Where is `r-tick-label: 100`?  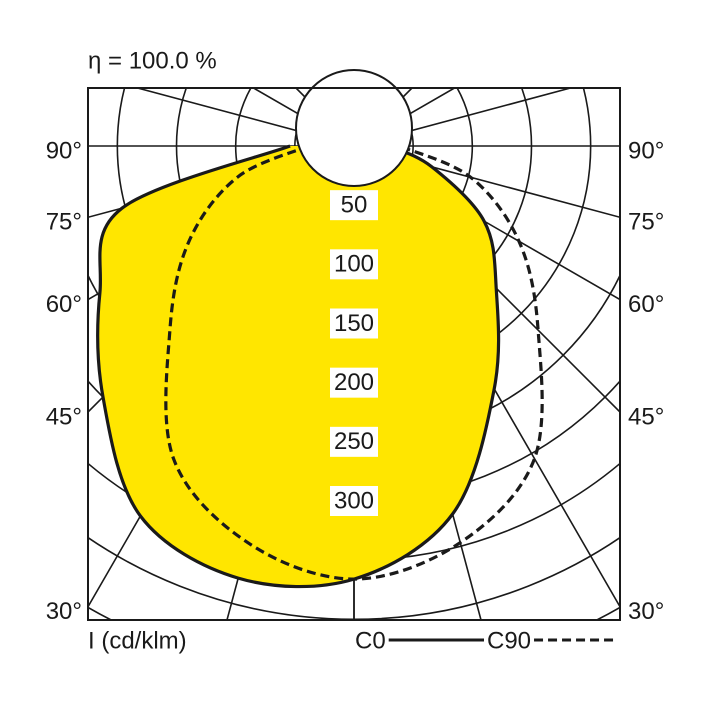
r-tick-label: 100 is located at coordinates (354, 264).